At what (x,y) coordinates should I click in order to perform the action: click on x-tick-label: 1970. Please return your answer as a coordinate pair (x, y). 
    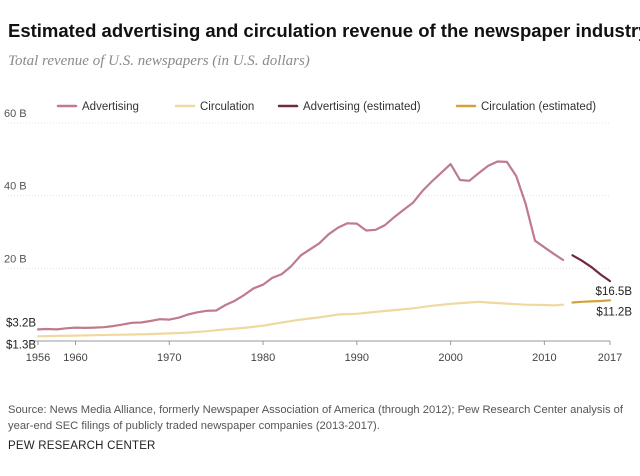
    Looking at the image, I should click on (169, 358).